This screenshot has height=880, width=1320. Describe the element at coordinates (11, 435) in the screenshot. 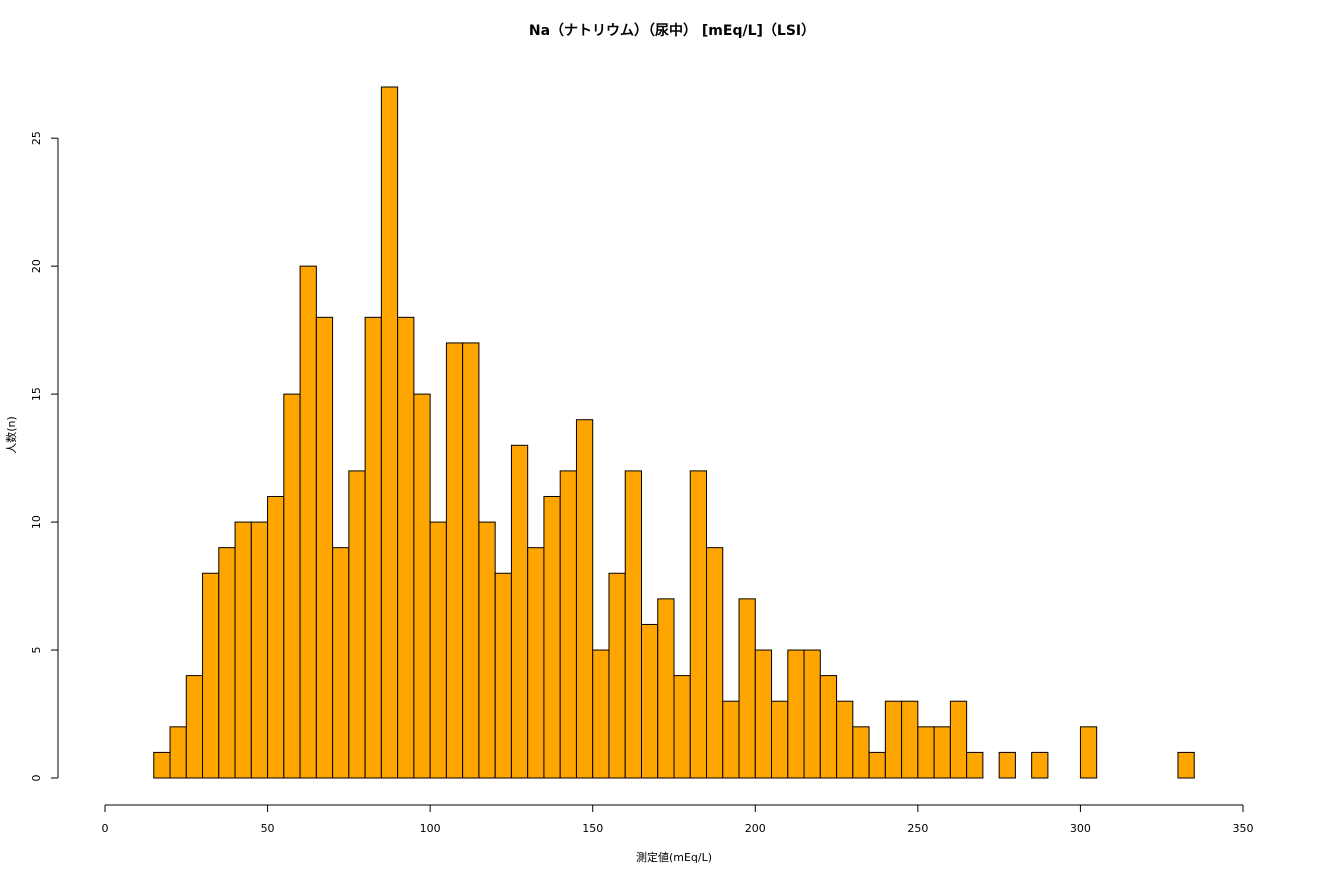

I see `y-axis-label: 人数(n)` at that location.